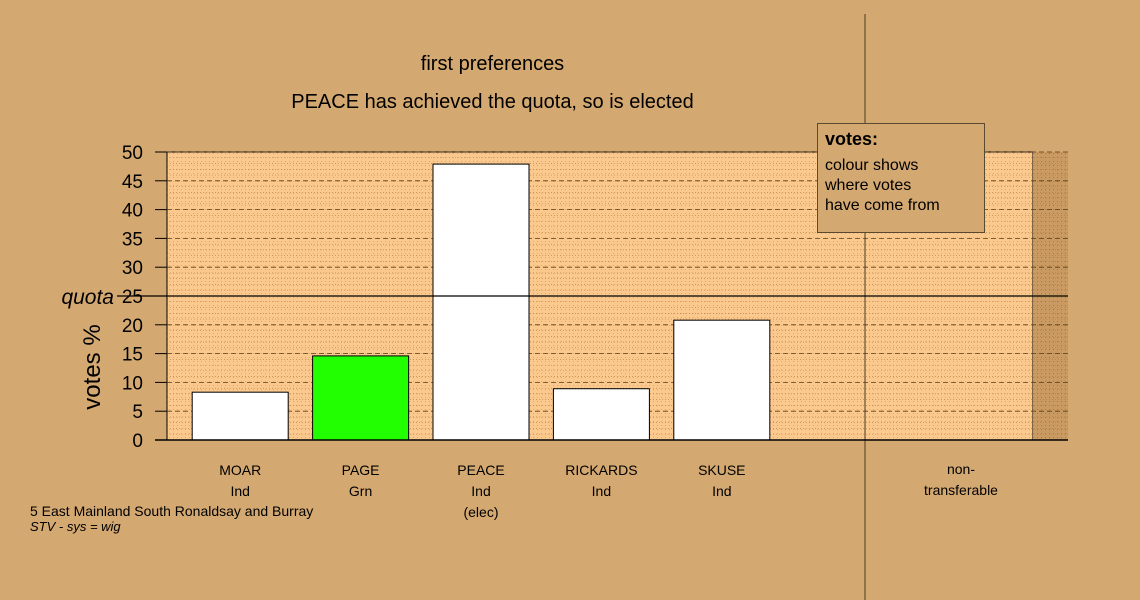 This screenshot has width=1140, height=600. Describe the element at coordinates (240, 470) in the screenshot. I see `candidate-name: MOAR` at that location.